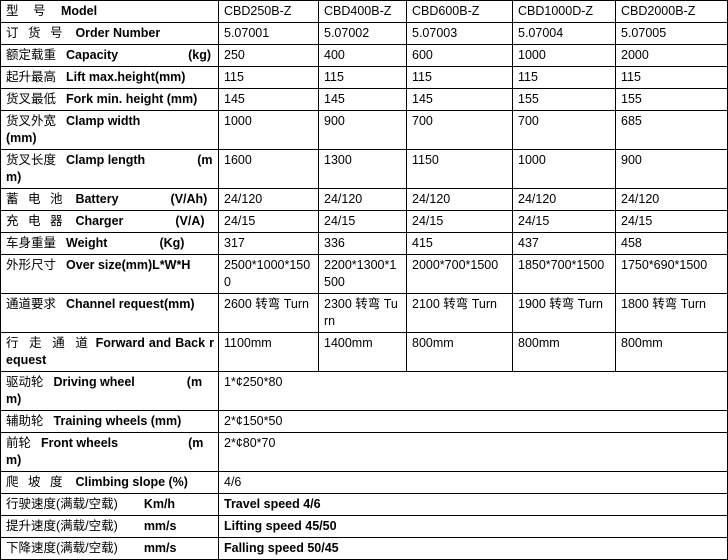  I want to click on row-label-en: Driving wheel, so click(94, 382).